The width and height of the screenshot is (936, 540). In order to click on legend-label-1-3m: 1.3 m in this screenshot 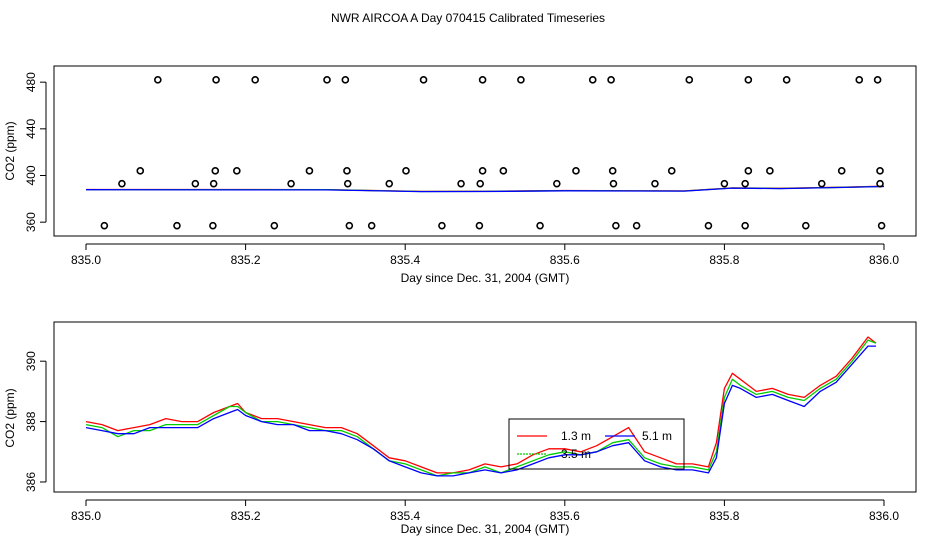, I will do `click(576, 436)`.